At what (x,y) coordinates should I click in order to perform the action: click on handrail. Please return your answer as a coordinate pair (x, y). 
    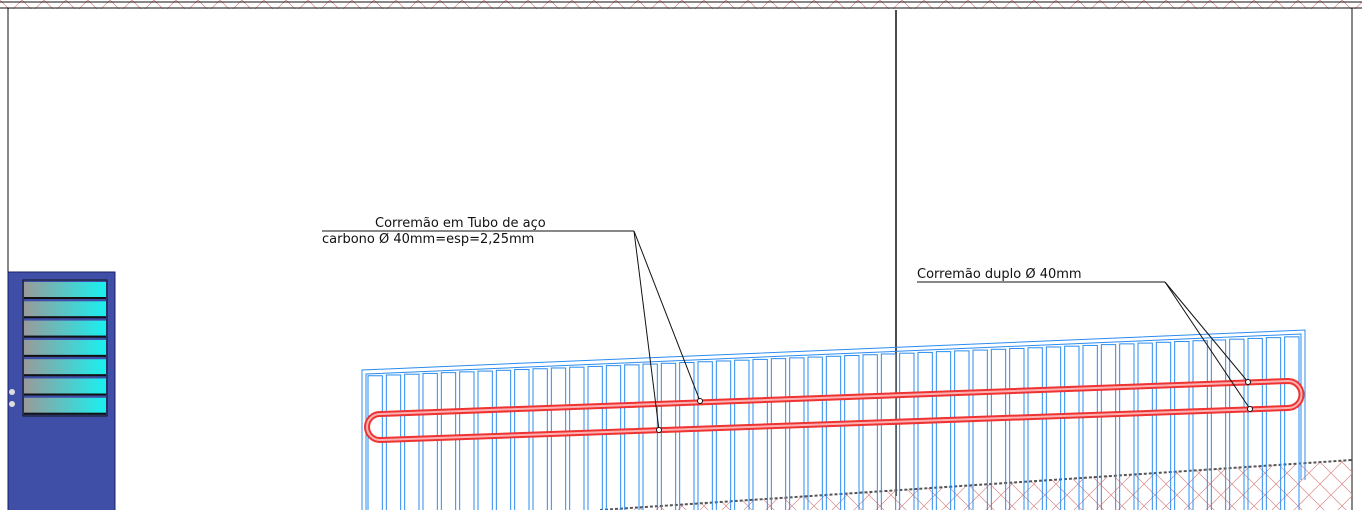
    Looking at the image, I should click on (834, 410).